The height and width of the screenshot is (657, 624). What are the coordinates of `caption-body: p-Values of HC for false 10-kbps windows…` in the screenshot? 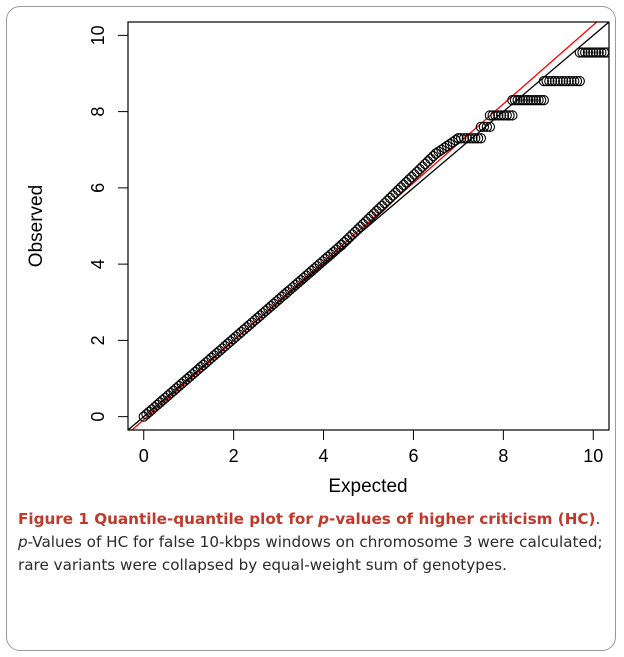 It's located at (310, 553).